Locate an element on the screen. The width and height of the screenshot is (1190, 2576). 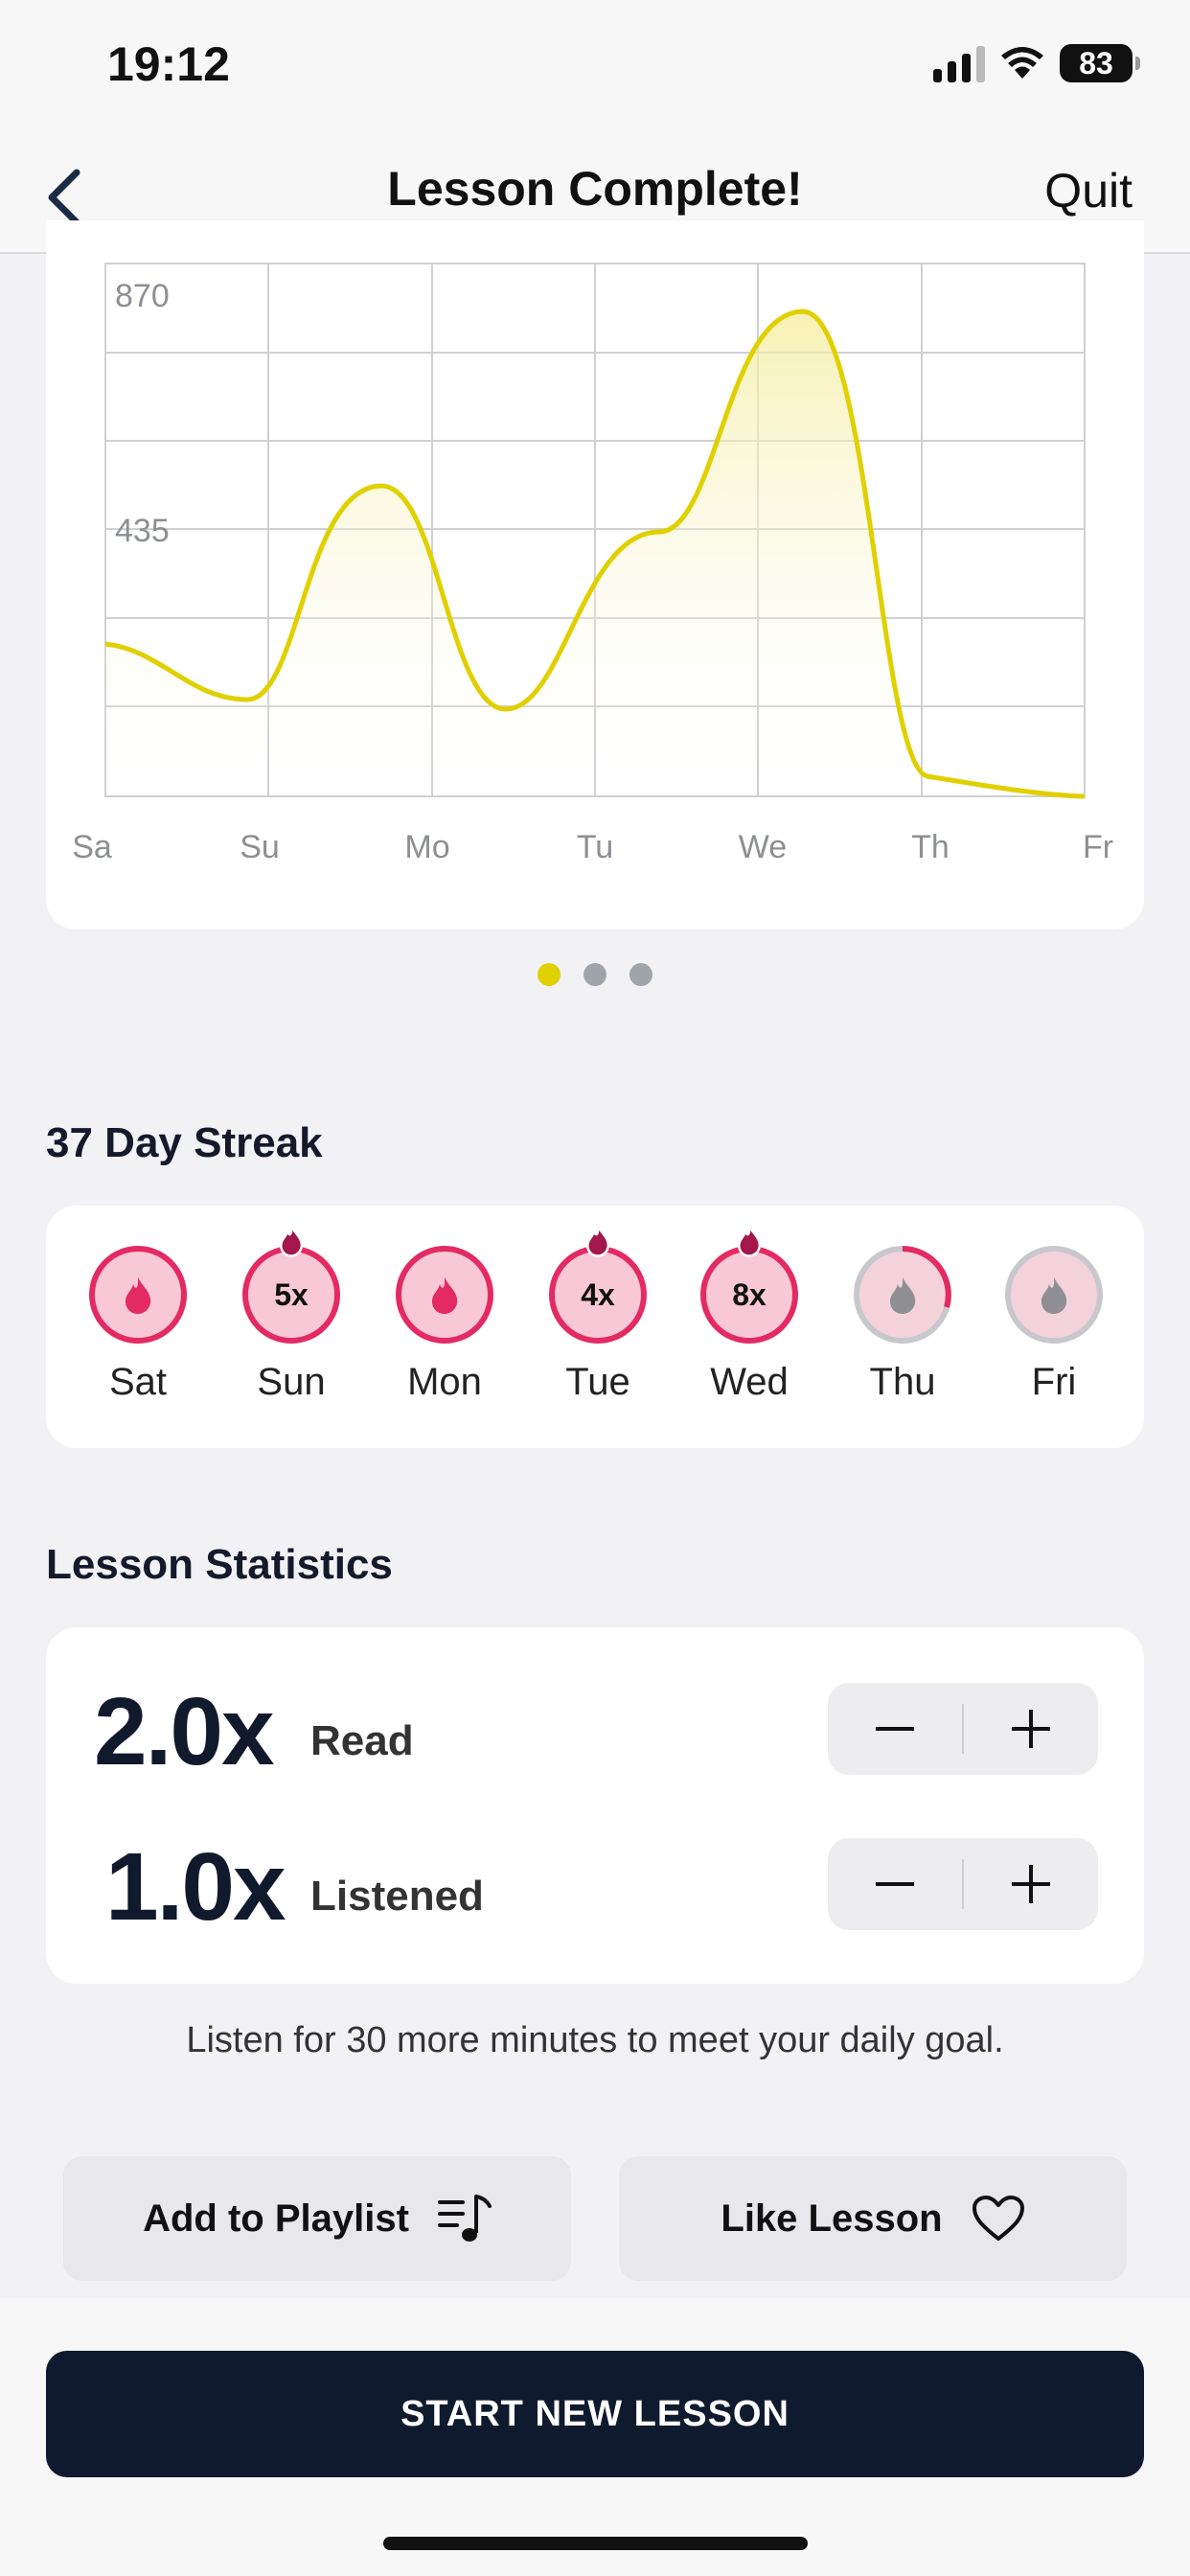
streak-day-thu: Thu is located at coordinates (903, 1325).